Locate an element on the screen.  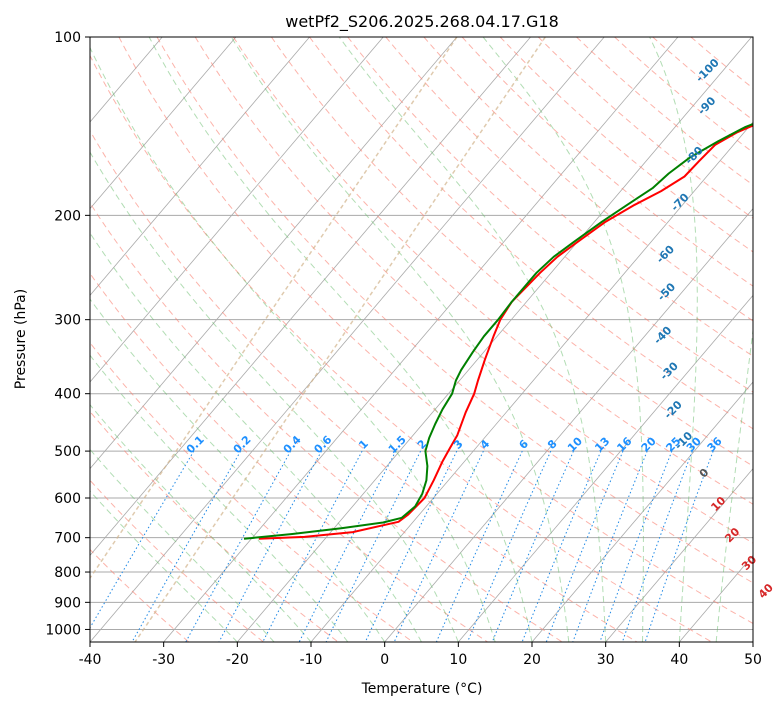
moist-adiabat-label: 10 is located at coordinates (718, 504).